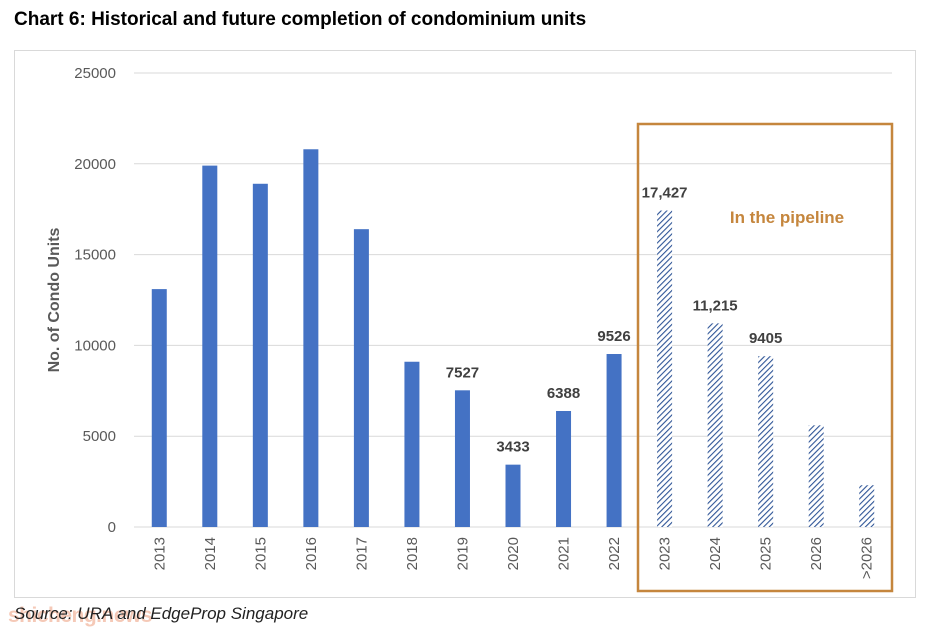 This screenshot has height=637, width=940. I want to click on y-tick-label: 15000, so click(95, 255).